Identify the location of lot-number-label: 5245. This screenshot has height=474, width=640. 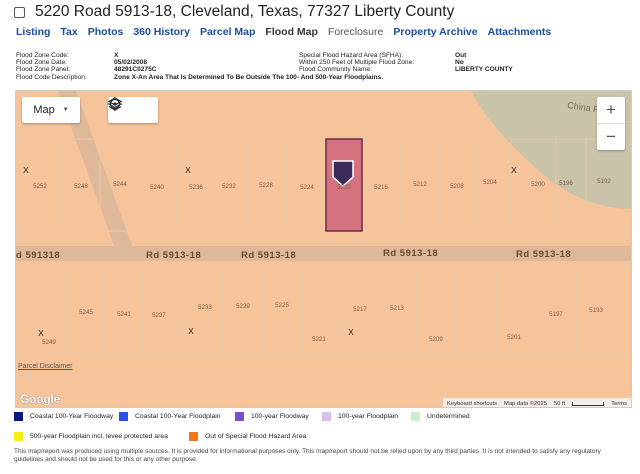
(86, 312).